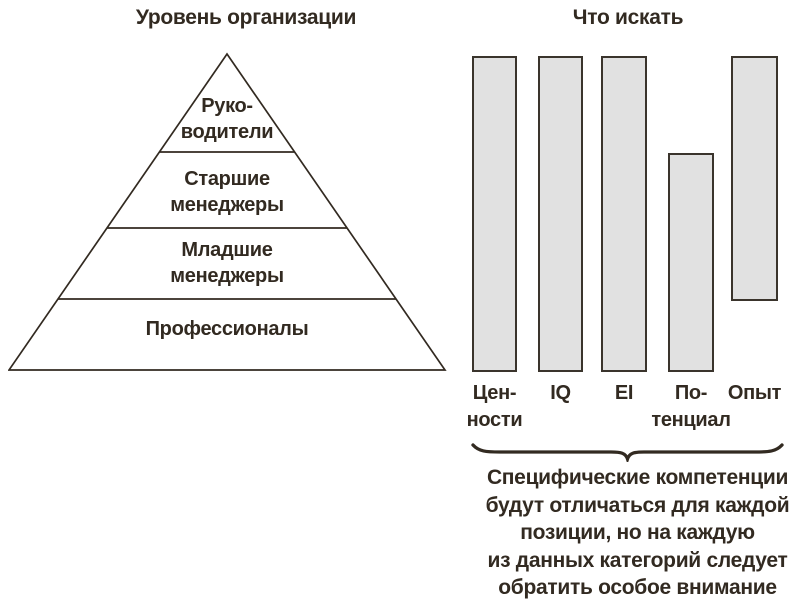 Image resolution: width=790 pixels, height=607 pixels. I want to click on bar-experience, so click(754, 178).